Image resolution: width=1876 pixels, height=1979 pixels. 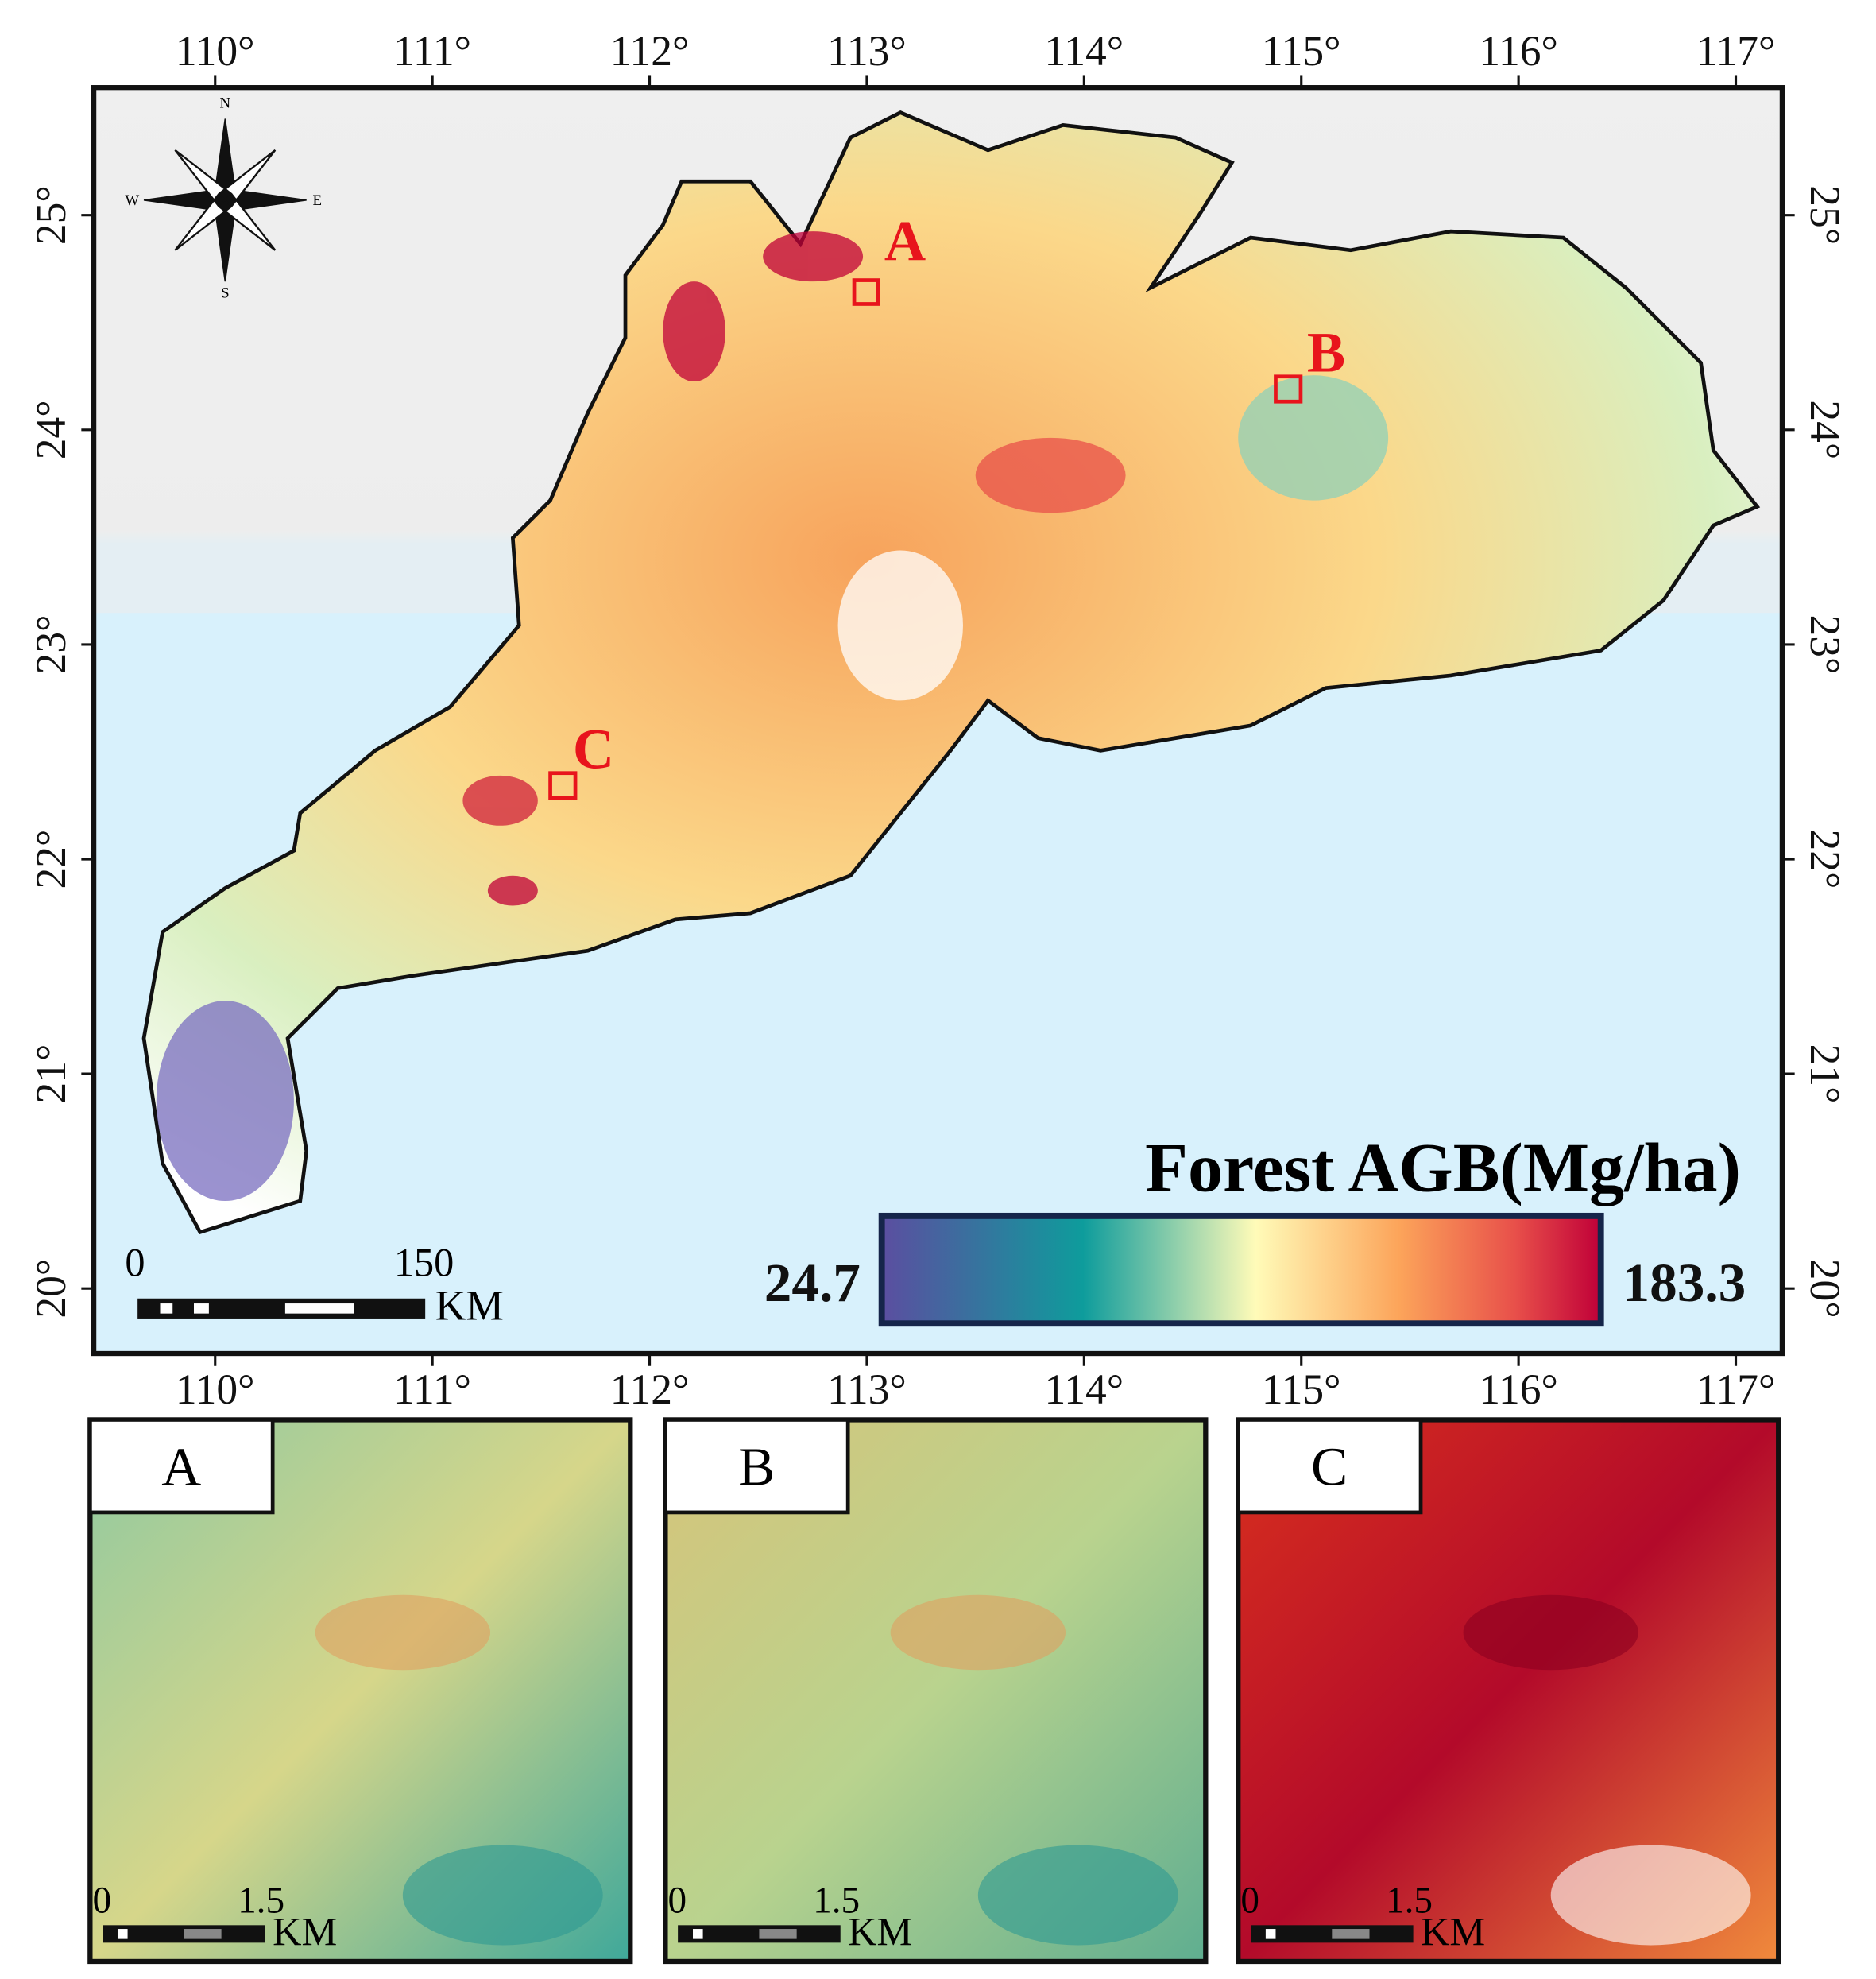 I want to click on compass-label: N, so click(x=225, y=103).